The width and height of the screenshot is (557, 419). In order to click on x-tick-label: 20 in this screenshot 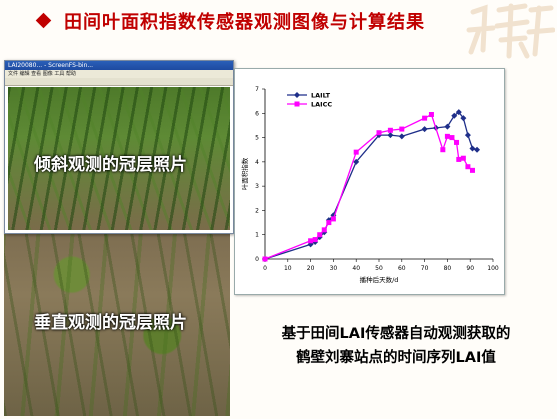, I will do `click(311, 268)`.